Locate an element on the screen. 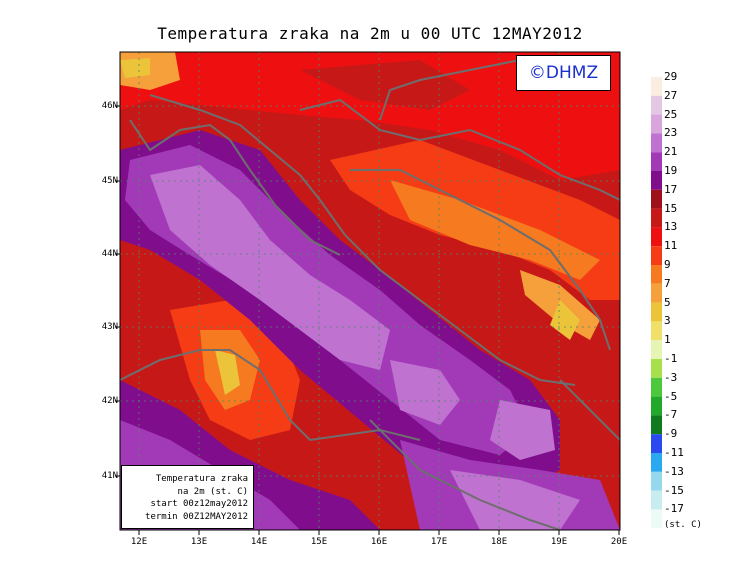 The image size is (740, 582). info-line: na 2m (st. C) is located at coordinates (212, 491).